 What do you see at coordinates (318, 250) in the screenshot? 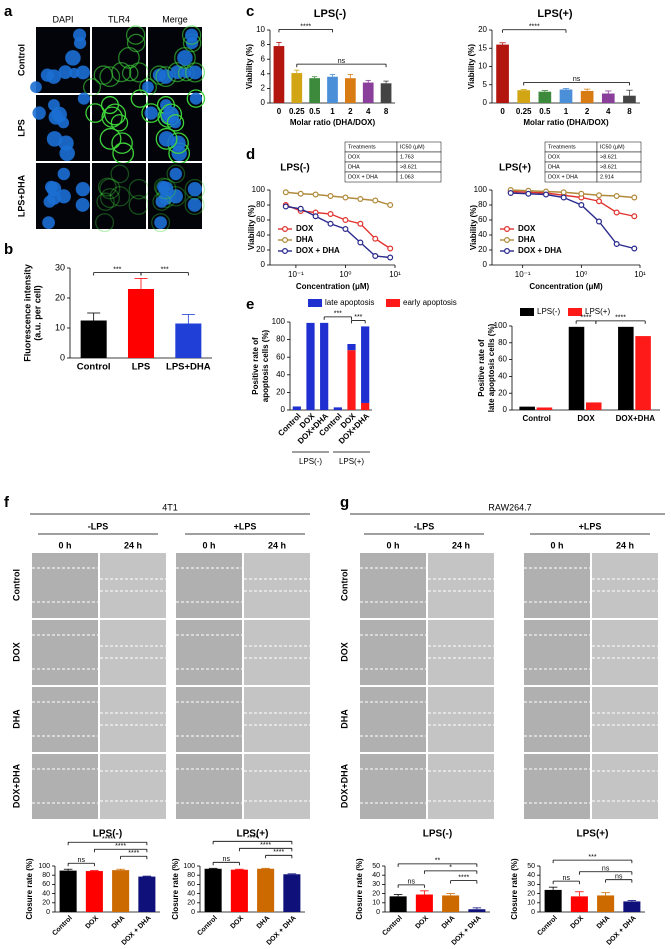
I see `legend-label: DOX + DHA` at bounding box center [318, 250].